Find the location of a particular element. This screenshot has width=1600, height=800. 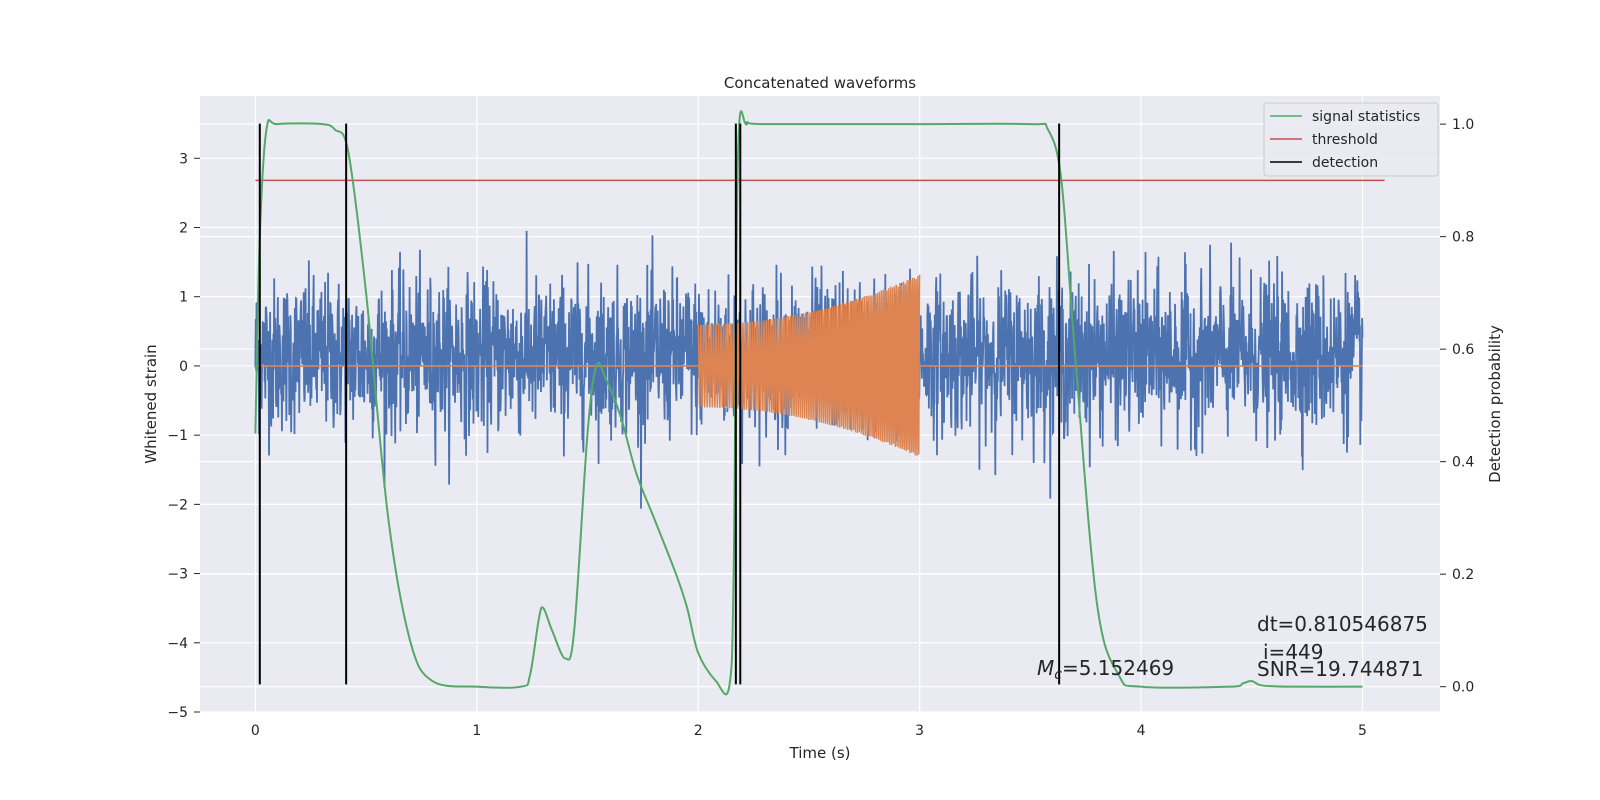

x-tick-label: 1 is located at coordinates (476, 731).